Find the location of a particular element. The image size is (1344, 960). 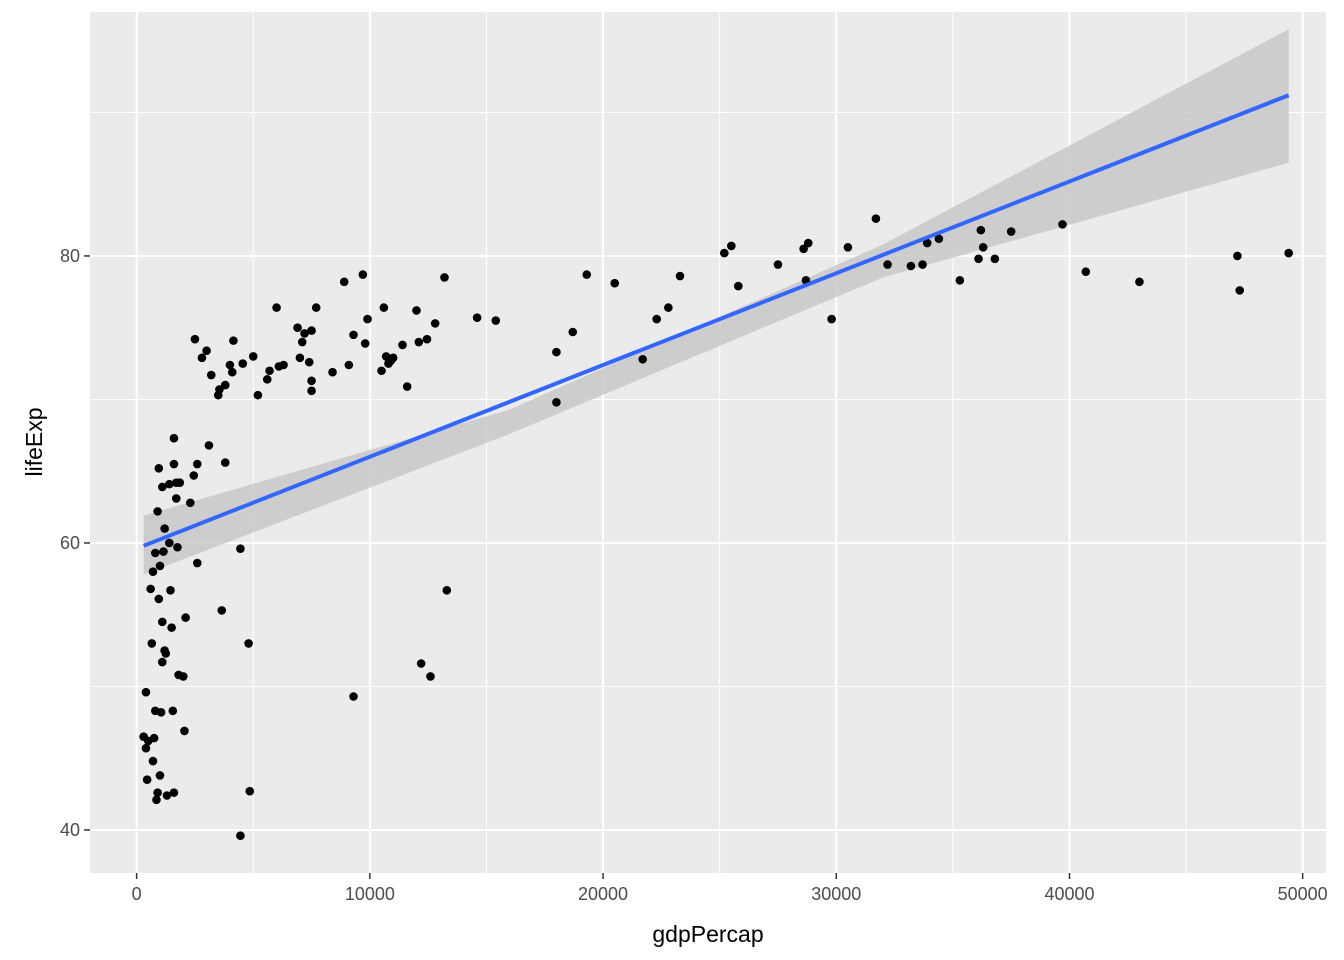

x-tick-label: 10000 is located at coordinates (370, 894).